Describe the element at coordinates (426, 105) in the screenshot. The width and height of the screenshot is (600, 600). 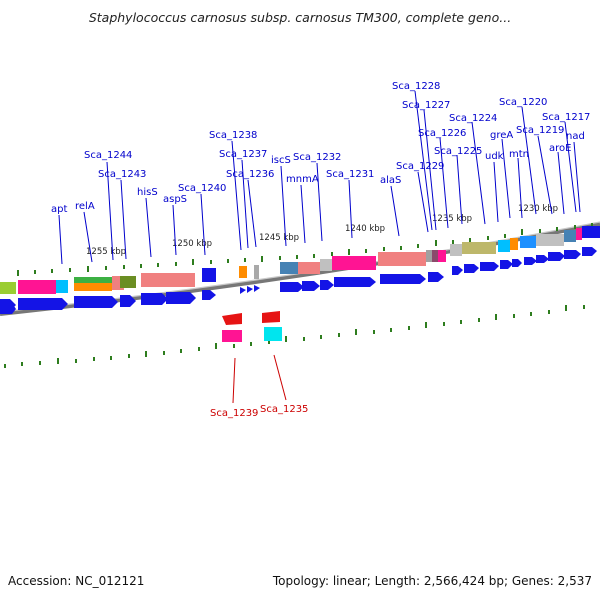
I see `gene-label: Sca_1227` at that location.